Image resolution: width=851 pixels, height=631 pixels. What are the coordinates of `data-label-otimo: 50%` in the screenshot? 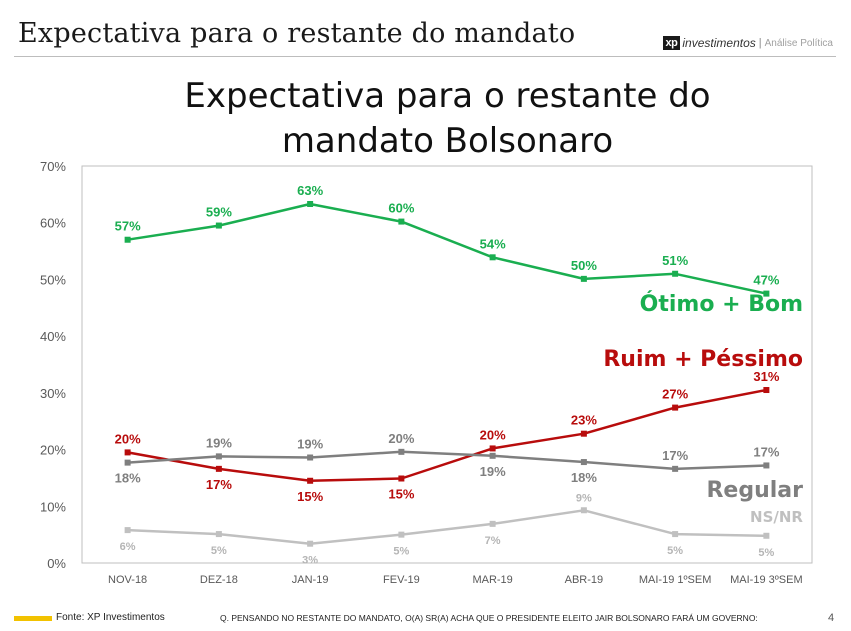 It's located at (584, 265).